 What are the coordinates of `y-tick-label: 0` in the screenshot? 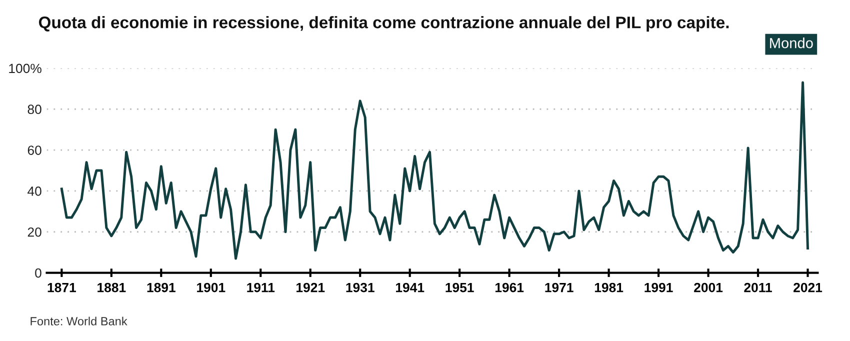 It's located at (38, 273).